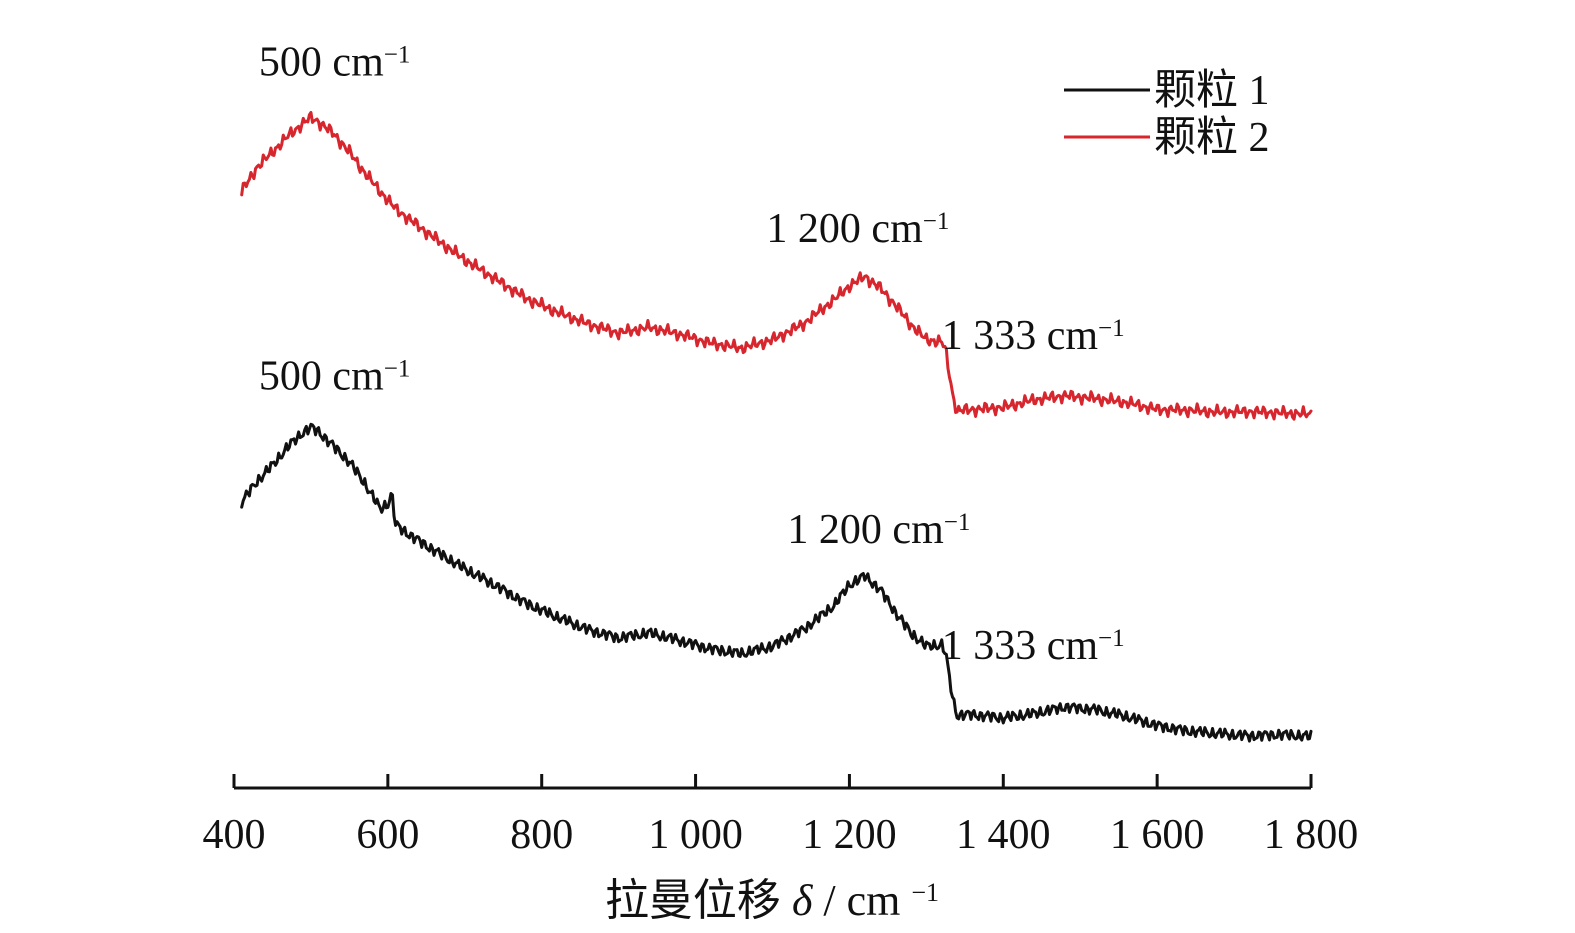  I want to click on peak-annotation-text-5: 1 200 cm, so click(865, 530).